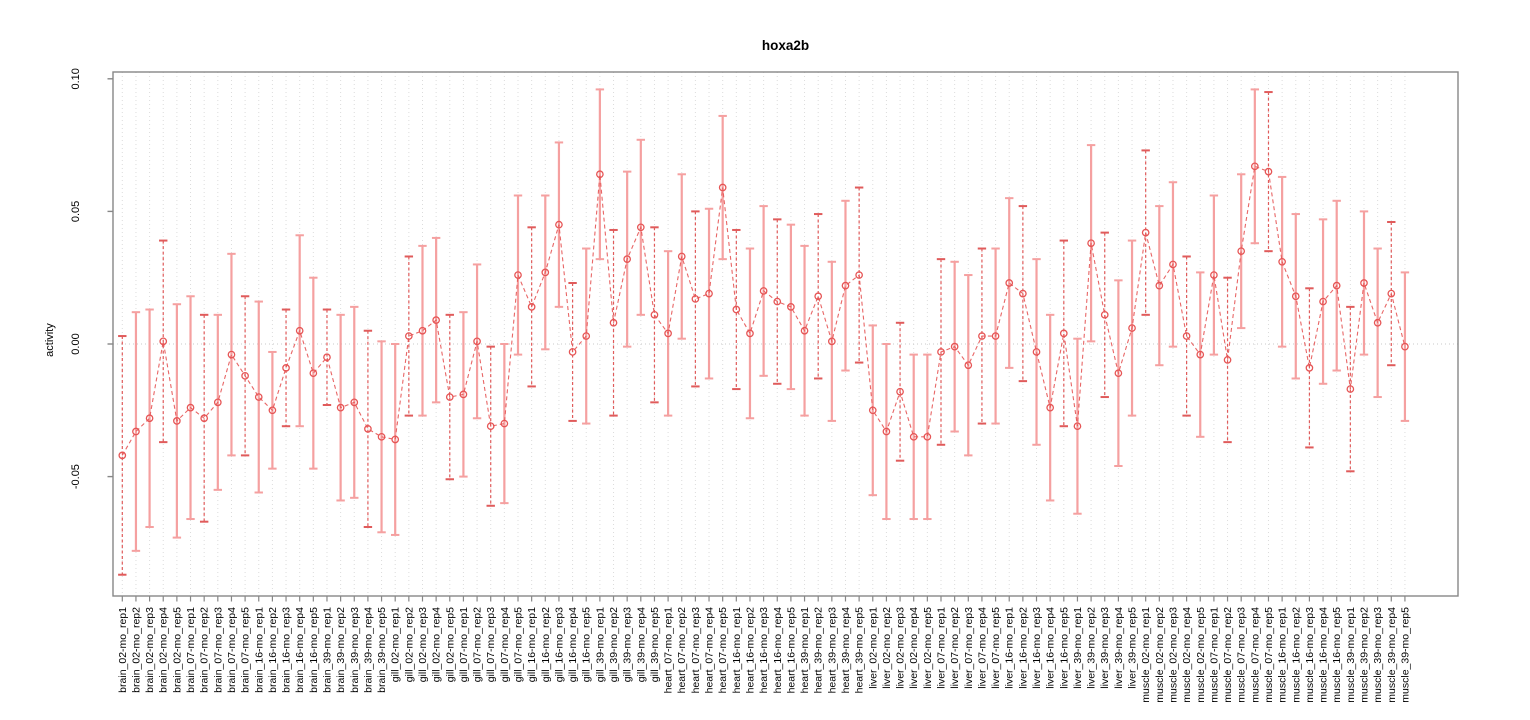 This screenshot has height=720, width=1530. What do you see at coordinates (1023, 648) in the screenshot?
I see `x-tick-label: liver_16-mo_rep2` at bounding box center [1023, 648].